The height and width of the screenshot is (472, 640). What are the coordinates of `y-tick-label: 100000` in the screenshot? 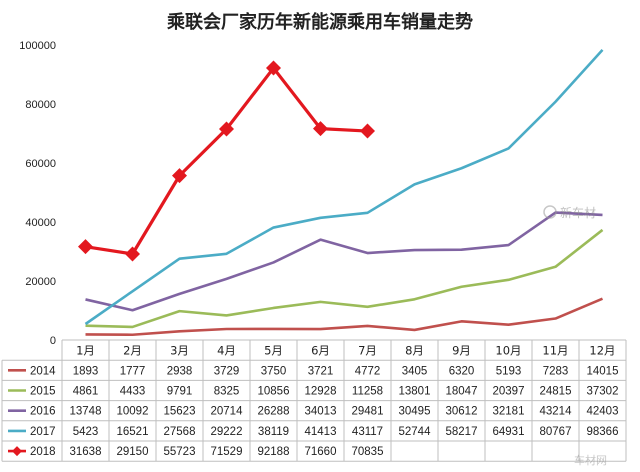 It's located at (37, 46).